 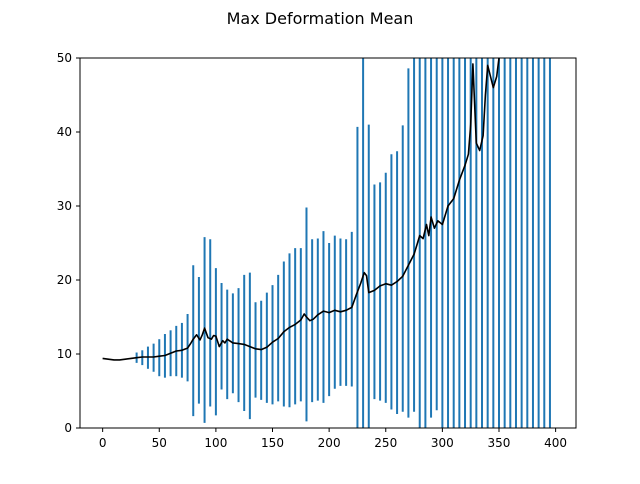 I want to click on y-tick-label: 0, so click(x=68, y=428).